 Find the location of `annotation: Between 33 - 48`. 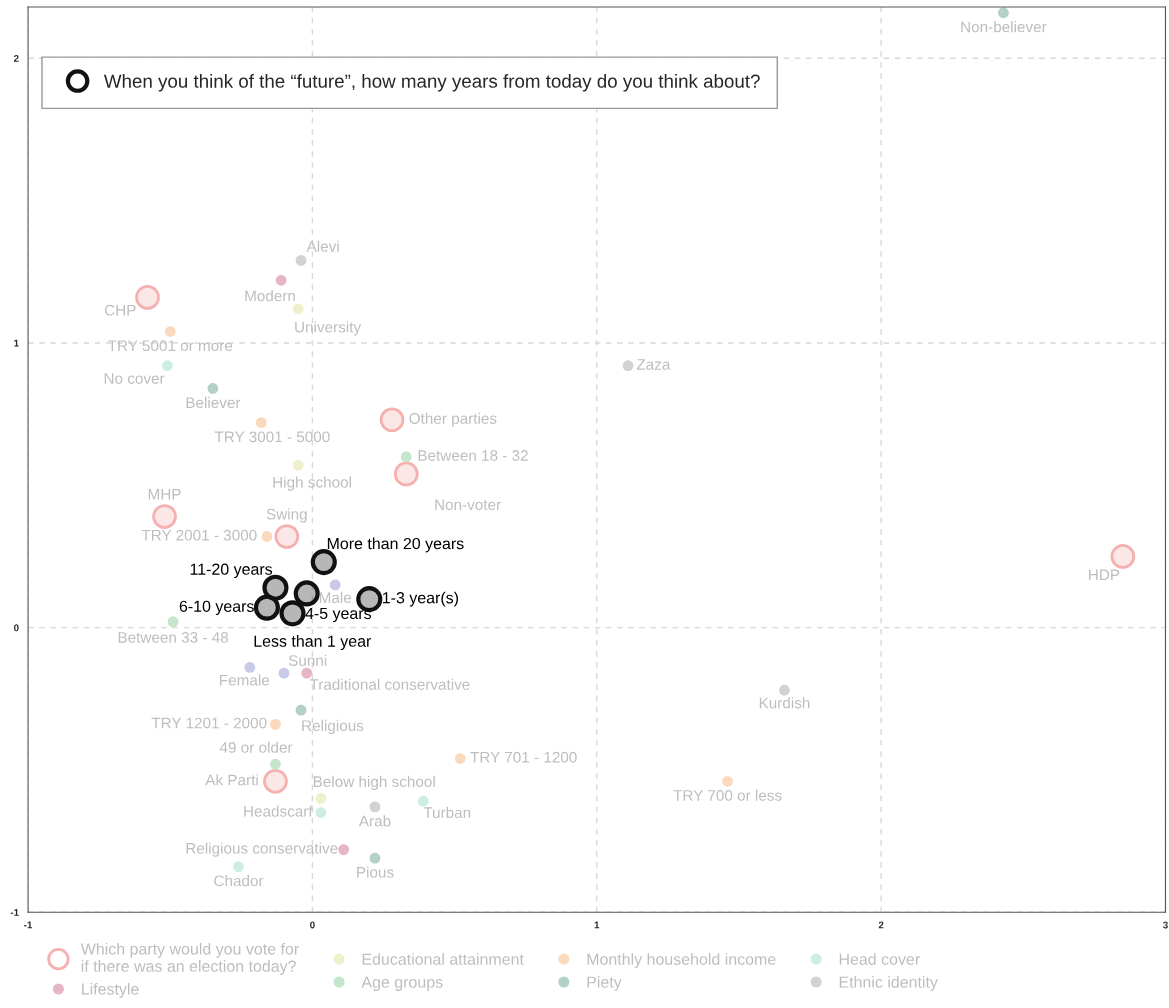

annotation: Between 33 - 48 is located at coordinates (173, 637).